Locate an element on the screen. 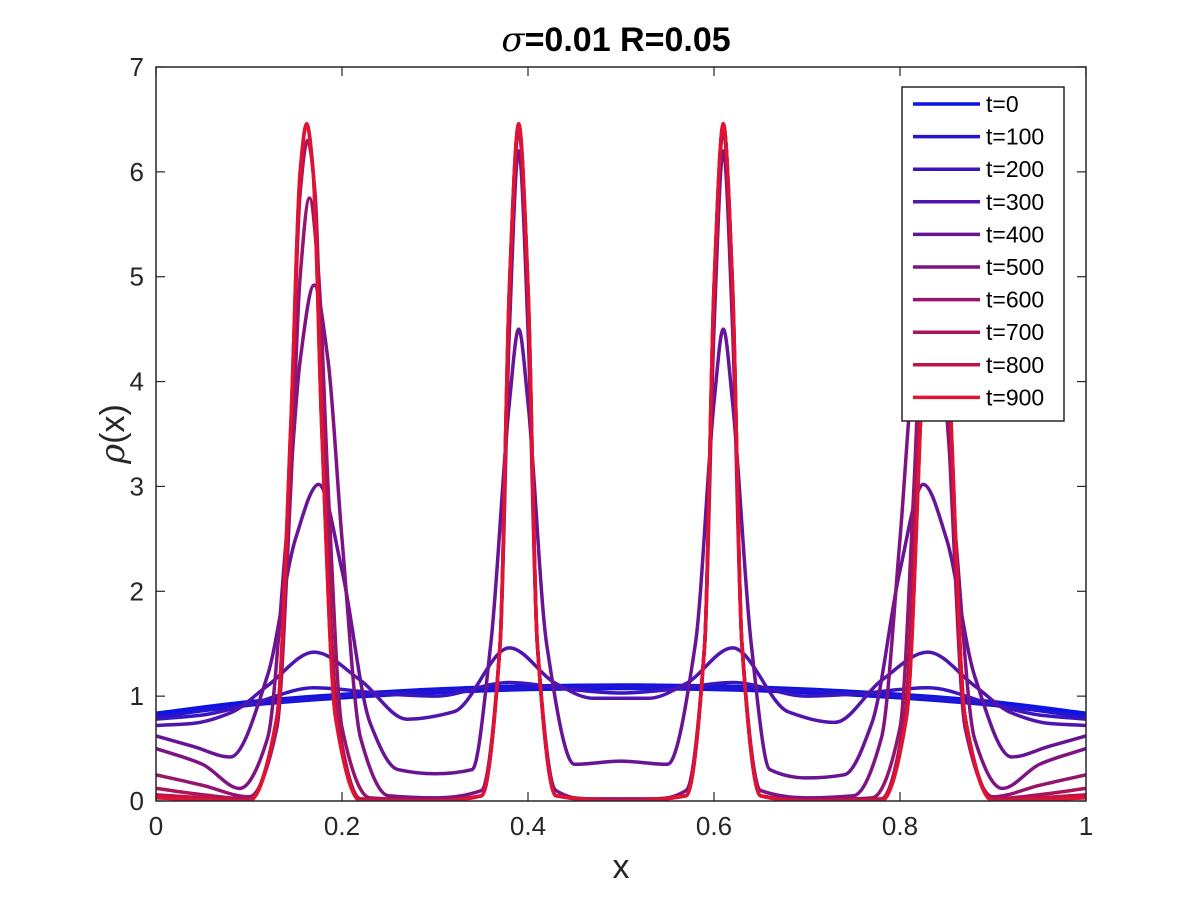  chart-title: σ=0.01 R=0.05 is located at coordinates (615, 40).